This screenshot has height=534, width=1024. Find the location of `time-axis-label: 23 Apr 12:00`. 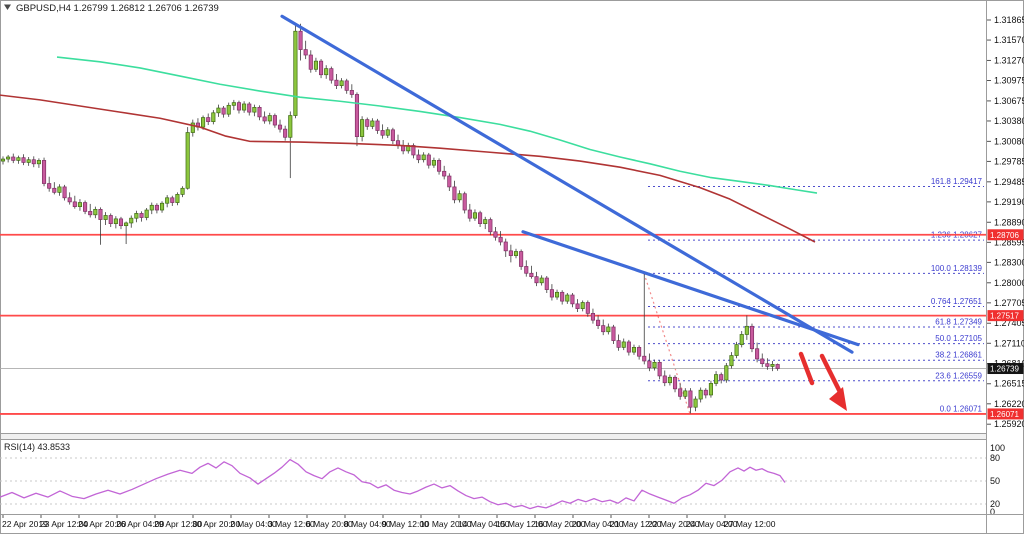

time-axis-label: 23 Apr 12:00 is located at coordinates (64, 524).